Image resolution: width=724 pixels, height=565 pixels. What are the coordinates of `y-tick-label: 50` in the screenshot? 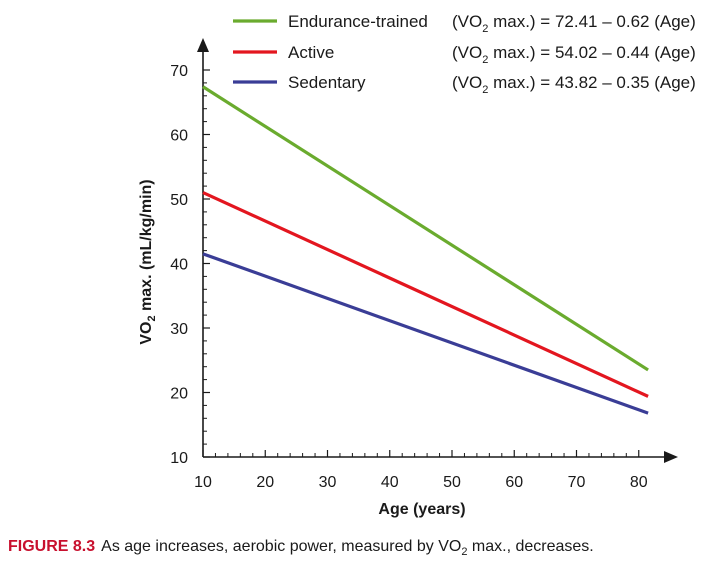 It's located at (179, 200).